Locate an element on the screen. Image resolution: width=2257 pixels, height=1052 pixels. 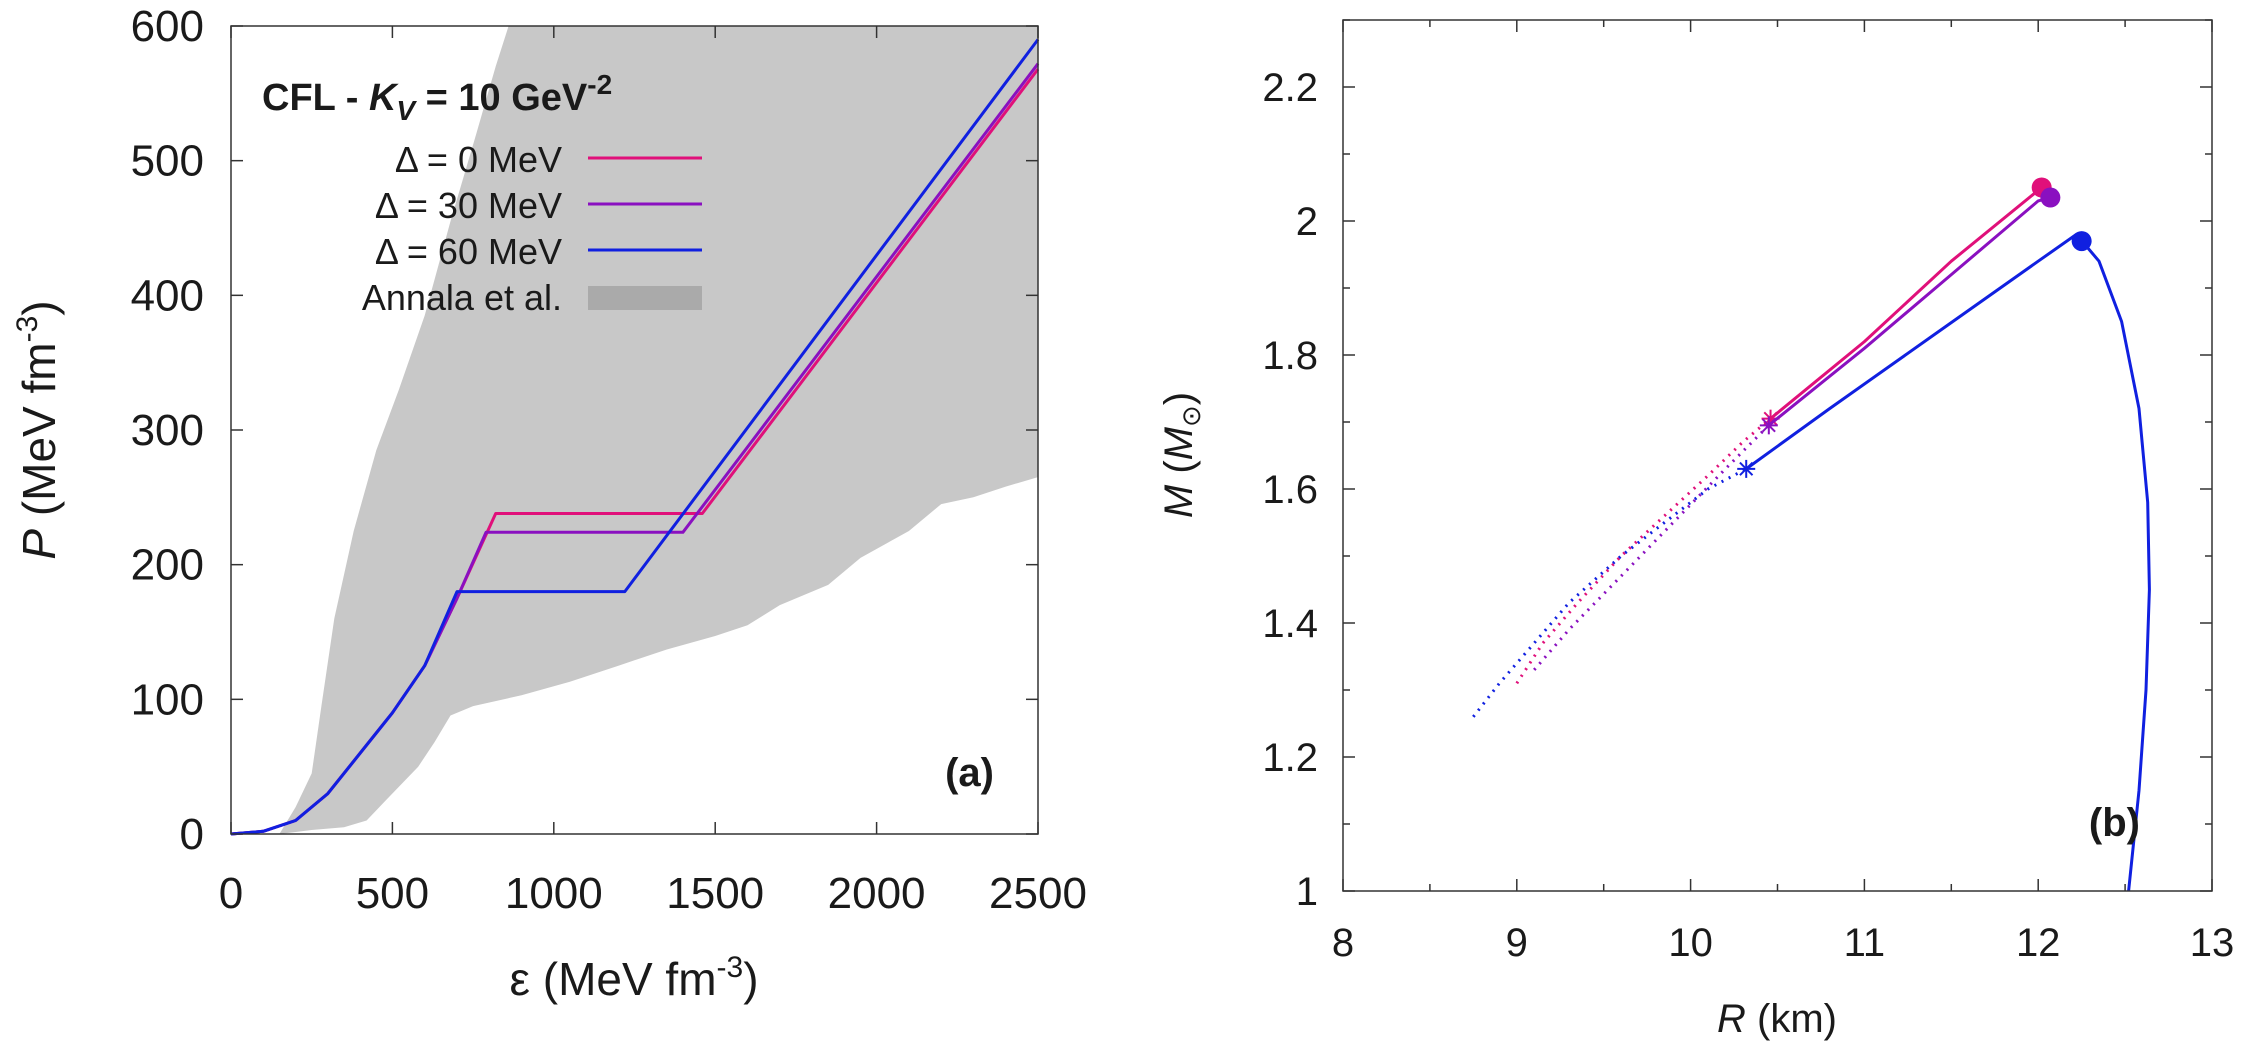
legend-label-delta60: Δ = 60 MeV is located at coordinates (468, 251).